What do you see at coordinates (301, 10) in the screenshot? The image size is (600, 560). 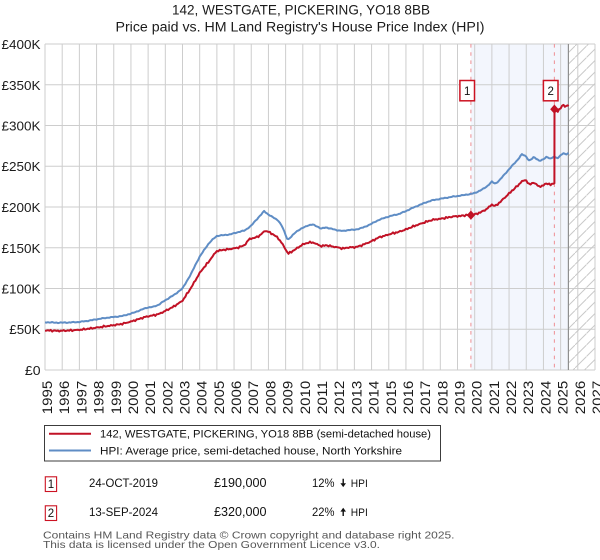 I see `svg-text:142, WESTGATE, PICKERING, YO18: 142, WESTGATE, PICKERING, YO18 8BB` at bounding box center [301, 10].